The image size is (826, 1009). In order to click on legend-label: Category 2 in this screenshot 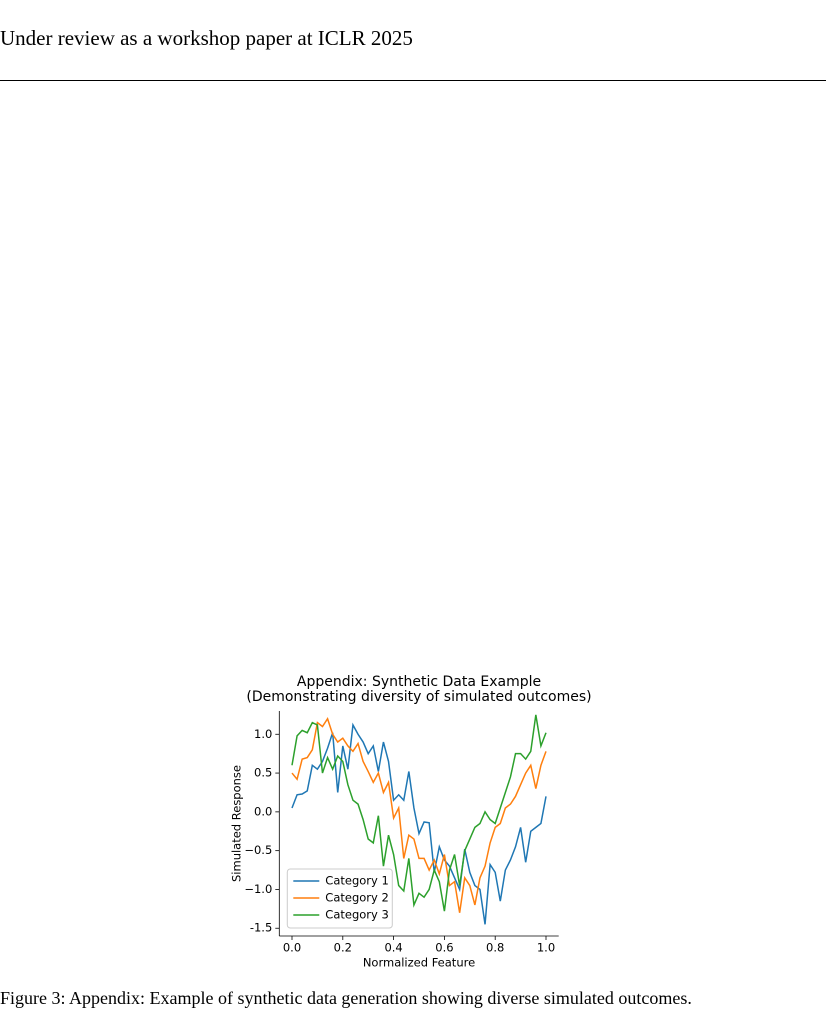, I will do `click(357, 898)`.